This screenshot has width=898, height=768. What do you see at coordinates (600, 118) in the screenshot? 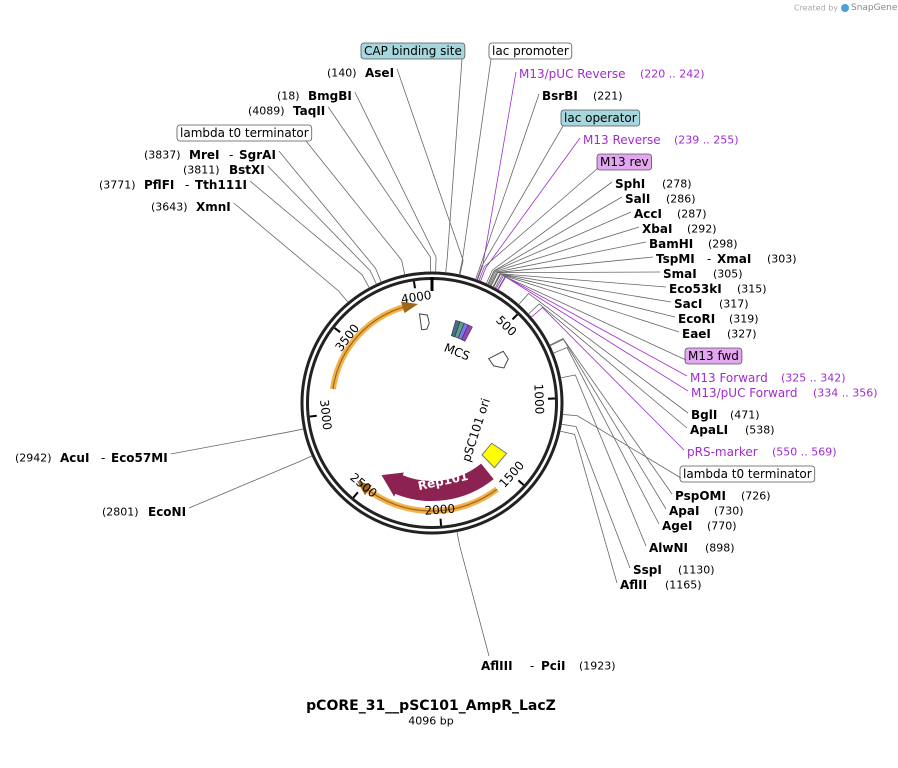
I see `feature-box-label: lac operator` at bounding box center [600, 118].